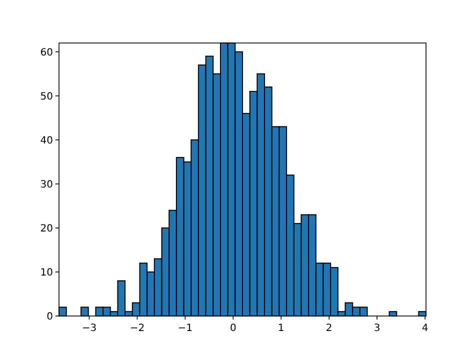 This screenshot has width=474, height=355. I want to click on y-tick-label: 40, so click(46, 140).